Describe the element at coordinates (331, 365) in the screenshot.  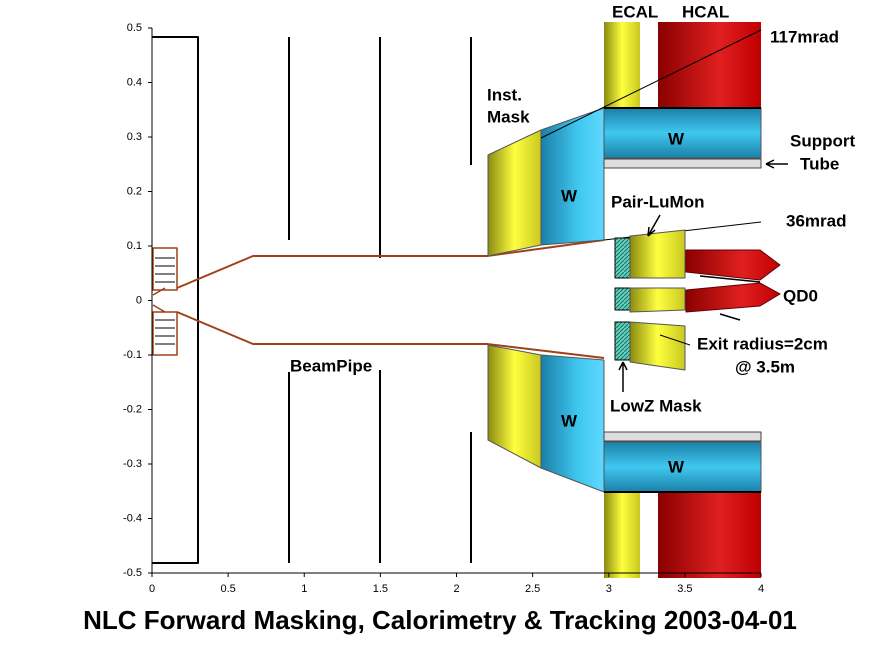
I see `annotation: BeamPipe` at that location.